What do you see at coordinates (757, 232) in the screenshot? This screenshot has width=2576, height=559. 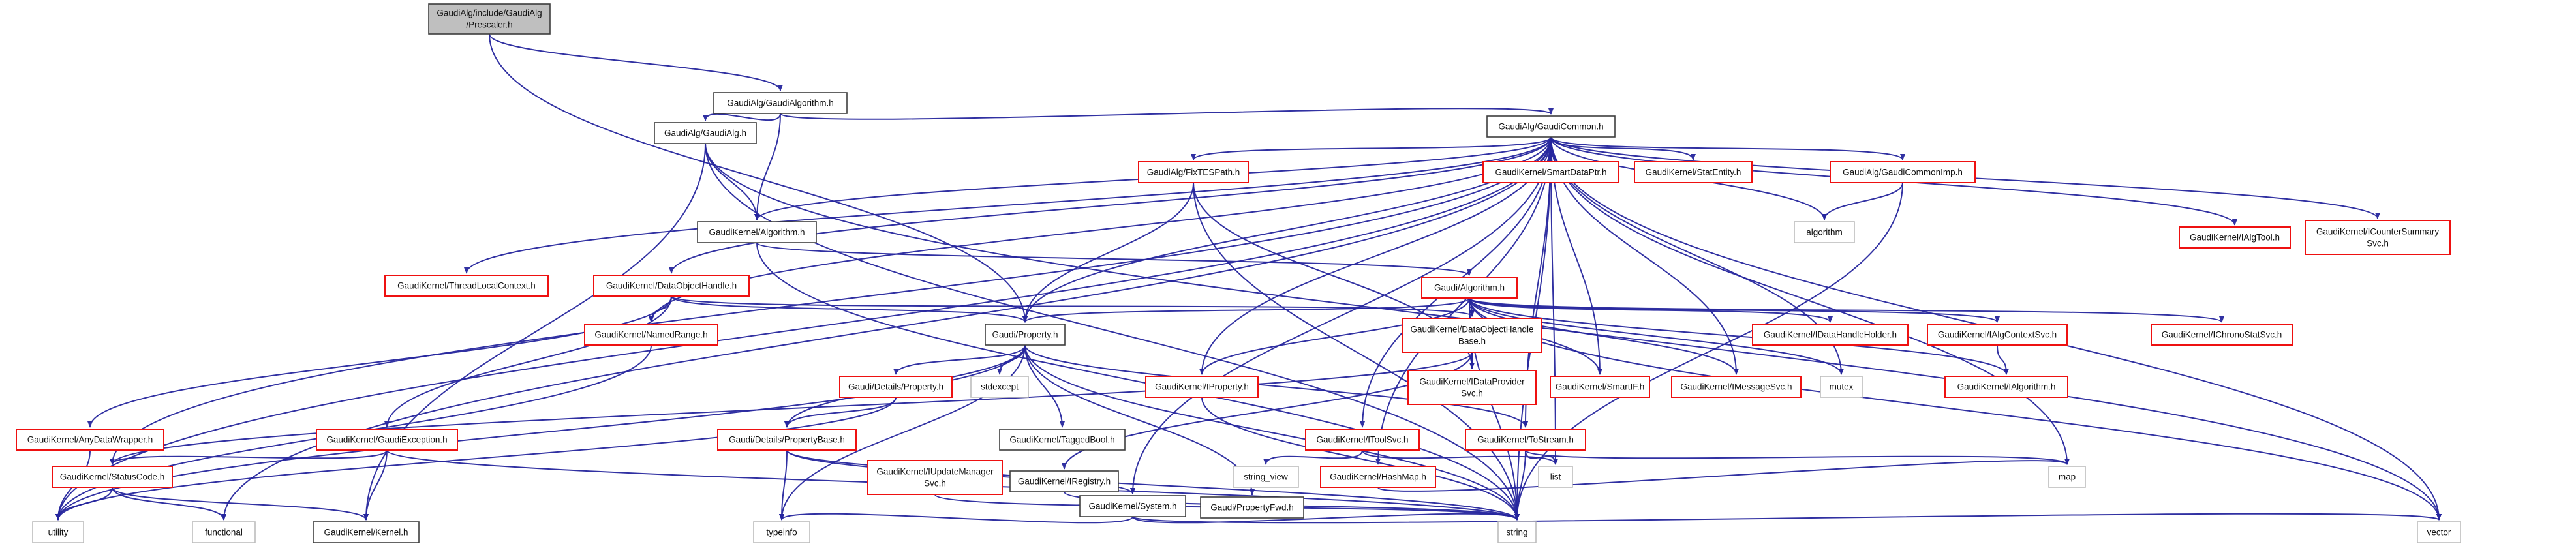 I see `graph-node-kernelalgorithm: GaudiKernel/Algorithm.h` at bounding box center [757, 232].